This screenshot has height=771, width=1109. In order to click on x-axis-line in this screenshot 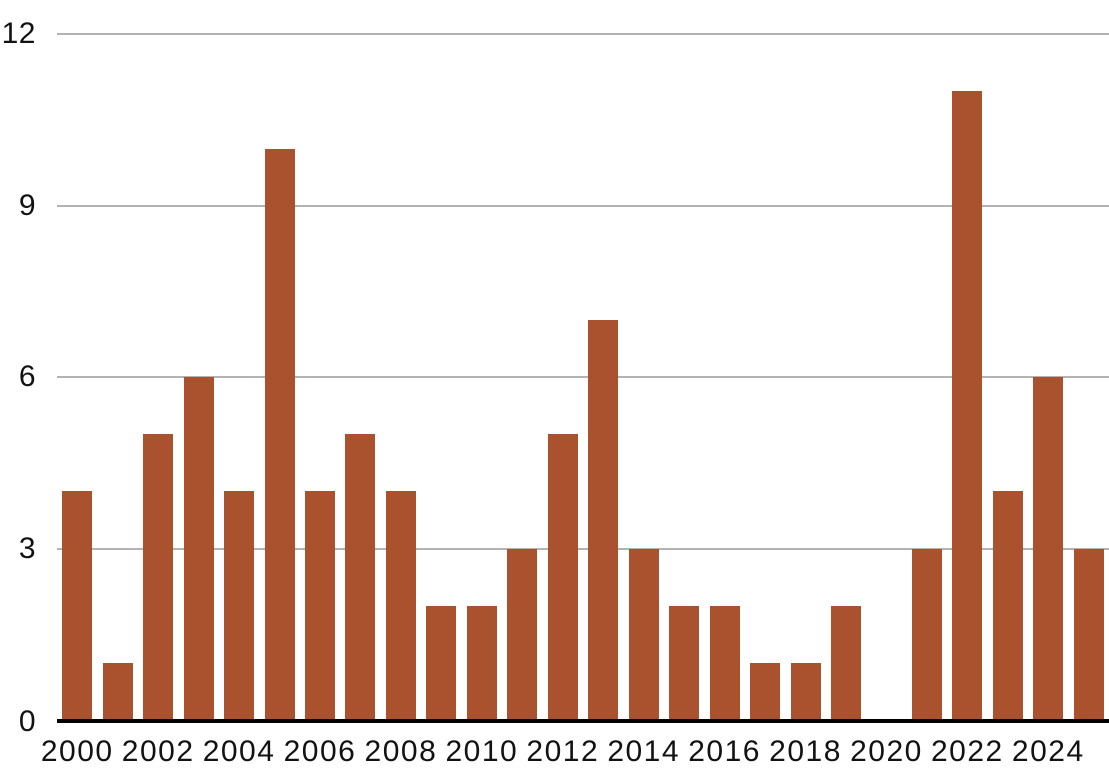, I will do `click(583, 721)`.